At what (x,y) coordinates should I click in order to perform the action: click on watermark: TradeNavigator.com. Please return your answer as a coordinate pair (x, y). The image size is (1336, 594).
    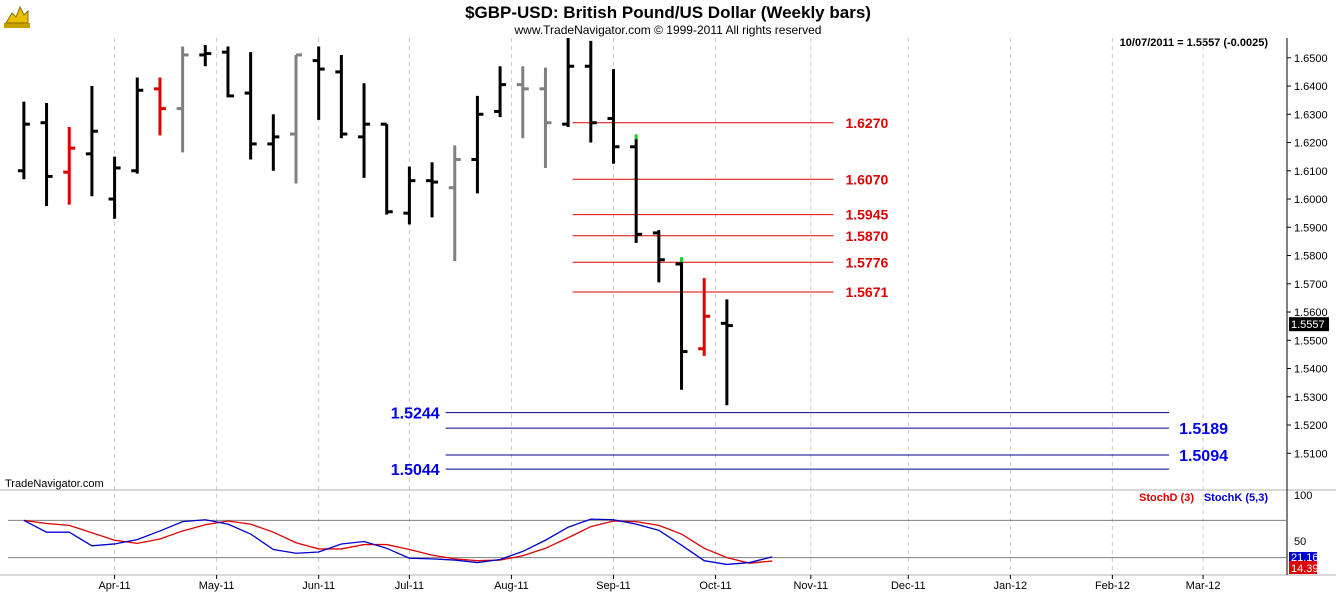
    Looking at the image, I should click on (54, 484).